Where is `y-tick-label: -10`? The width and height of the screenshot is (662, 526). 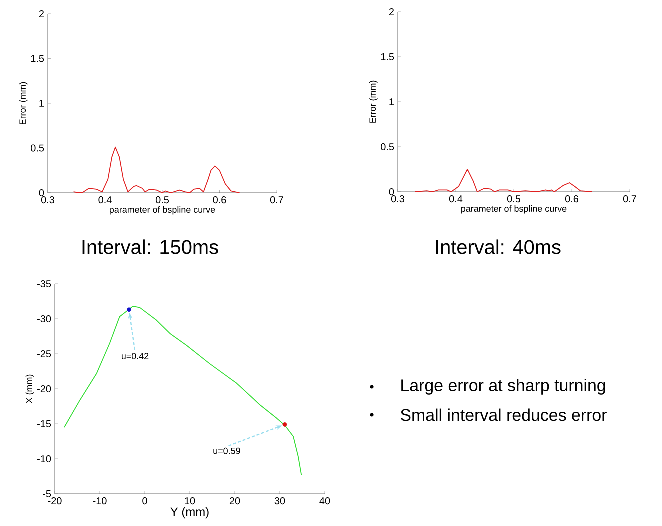
y-tick-label: -10 is located at coordinates (45, 459).